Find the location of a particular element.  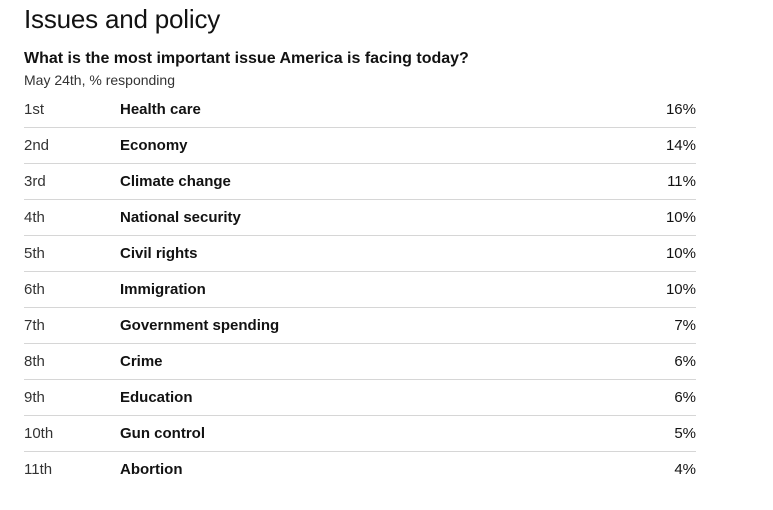

value-label: 4% is located at coordinates (685, 469).